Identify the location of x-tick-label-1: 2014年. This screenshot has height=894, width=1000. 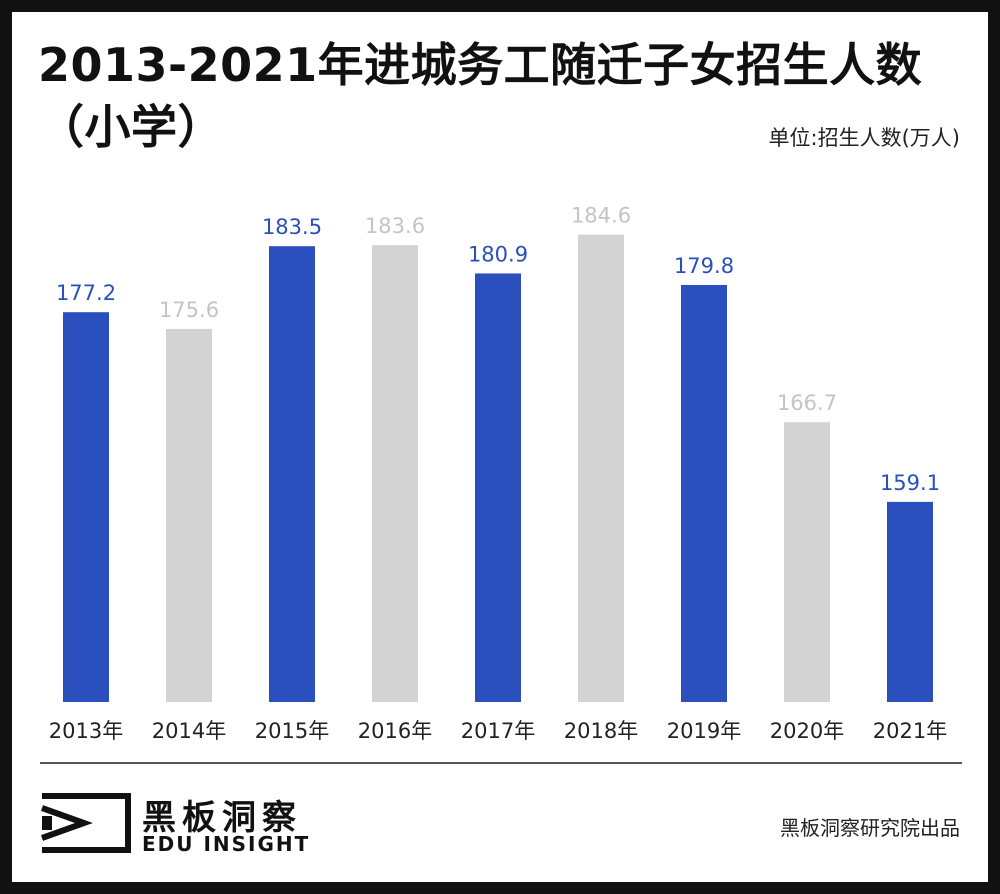
(189, 731).